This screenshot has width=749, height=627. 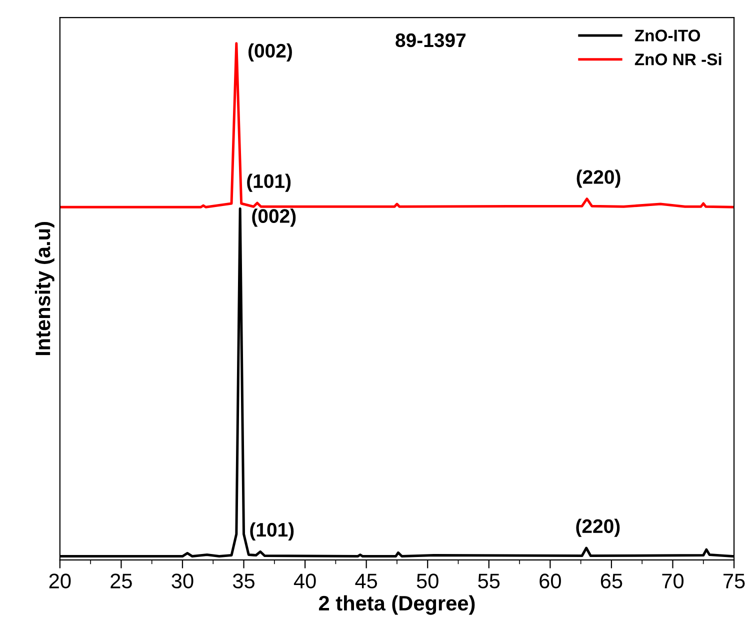 I want to click on annotation: 89-1397, so click(x=431, y=40).